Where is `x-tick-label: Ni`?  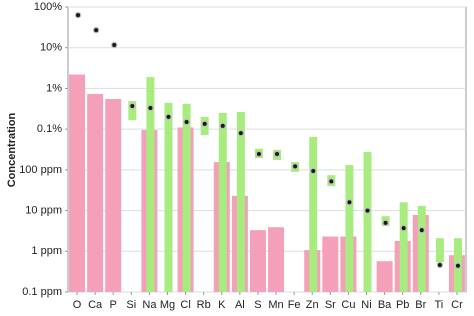
x-tick-label: Ni is located at coordinates (366, 305).